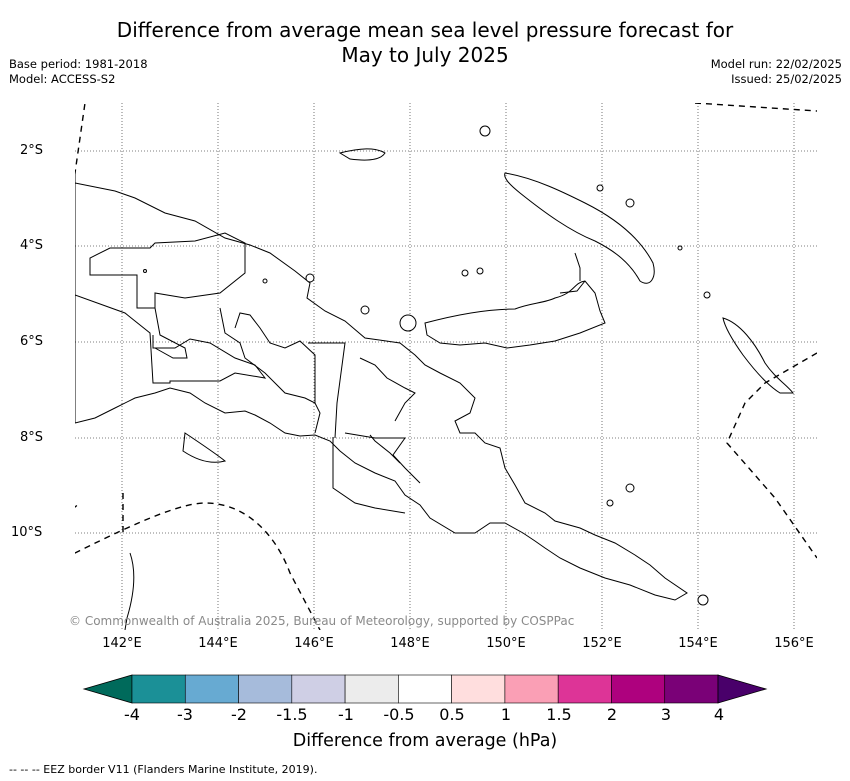  Describe the element at coordinates (758, 355) in the screenshot. I see `bougainville` at that location.